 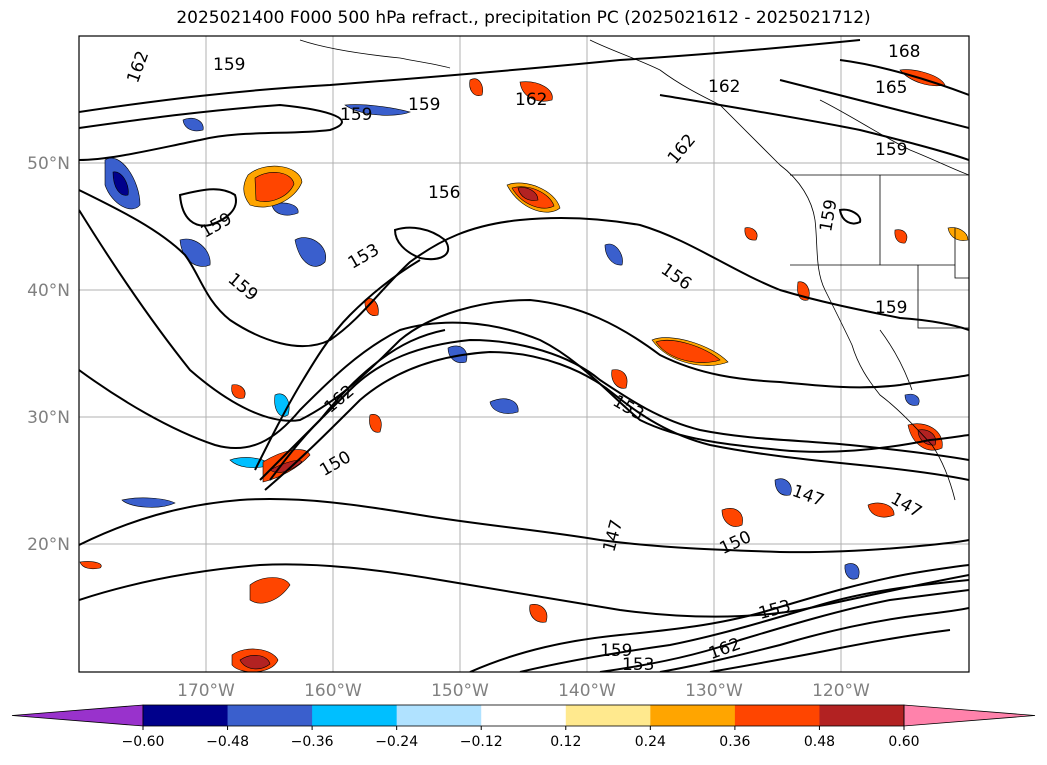 I want to click on lon-ticks: 170°W 160°W 150°W 140°W 130°W 120°W, so click(x=523, y=691).